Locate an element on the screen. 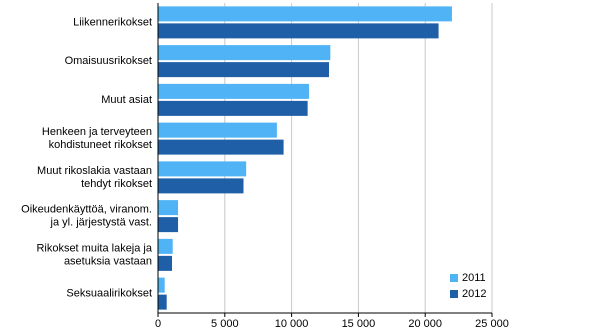 The image size is (592, 331). y-tick-label: tehdyt rikokset is located at coordinates (116, 184).